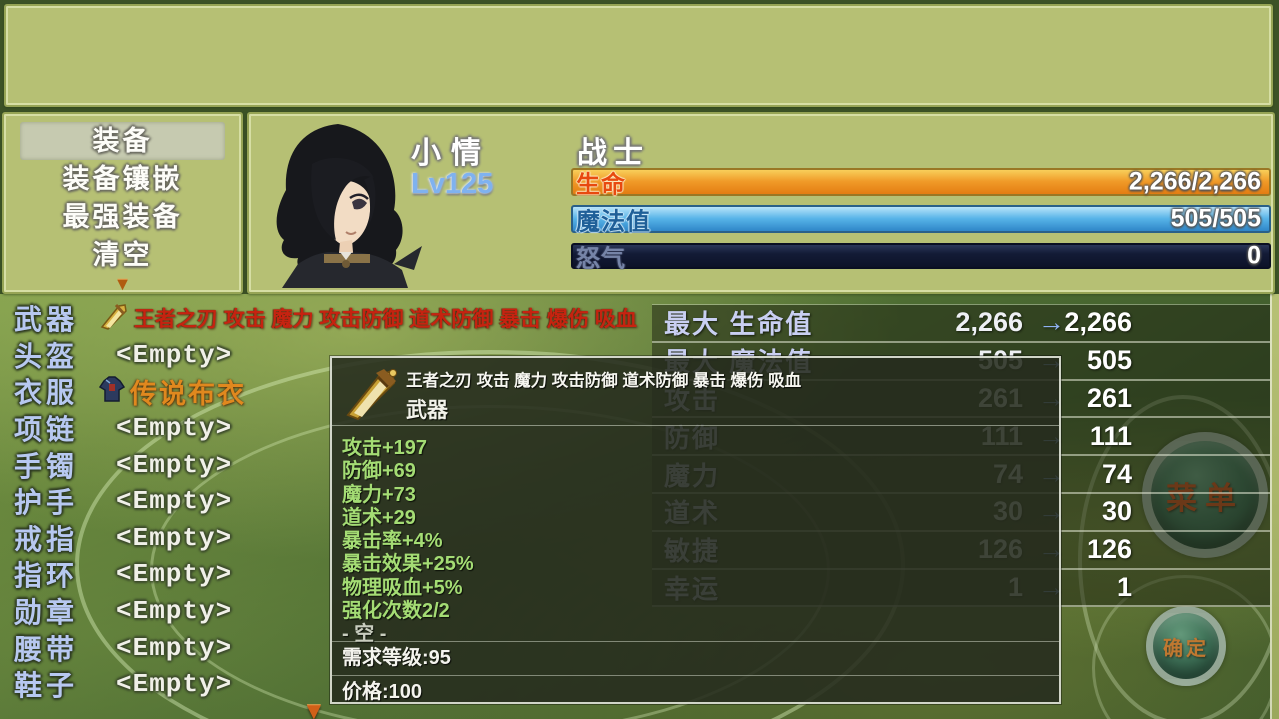 The height and width of the screenshot is (719, 1279). I want to click on mp-bar-label: 魔法值, so click(613, 222).